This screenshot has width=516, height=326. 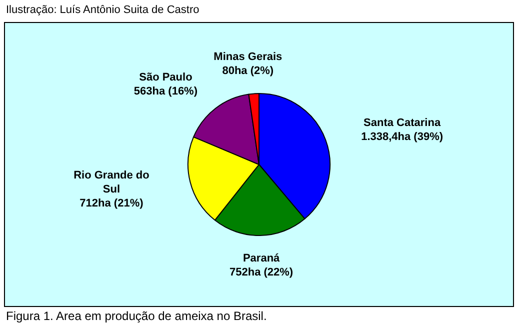 I want to click on slice-label: Paraná, so click(x=261, y=258).